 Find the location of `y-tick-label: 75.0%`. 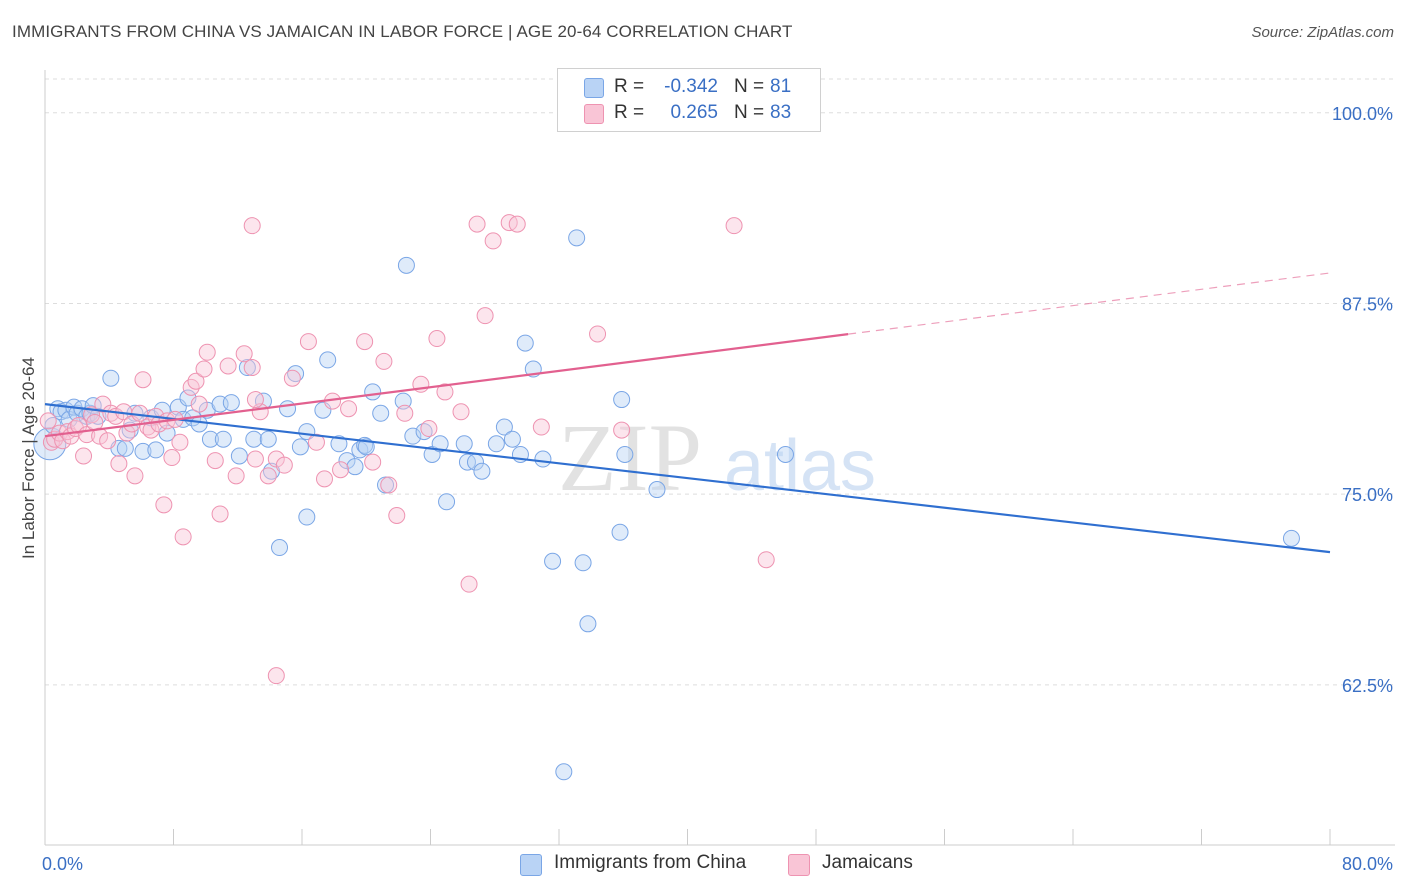

y-tick-label: 75.0% is located at coordinates (1367, 495).